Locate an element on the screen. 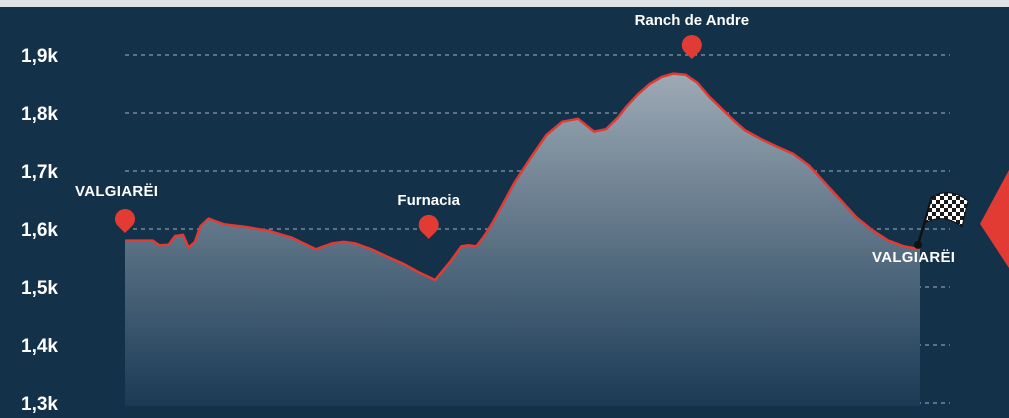  y-tick-label: 1,8k is located at coordinates (39, 114).